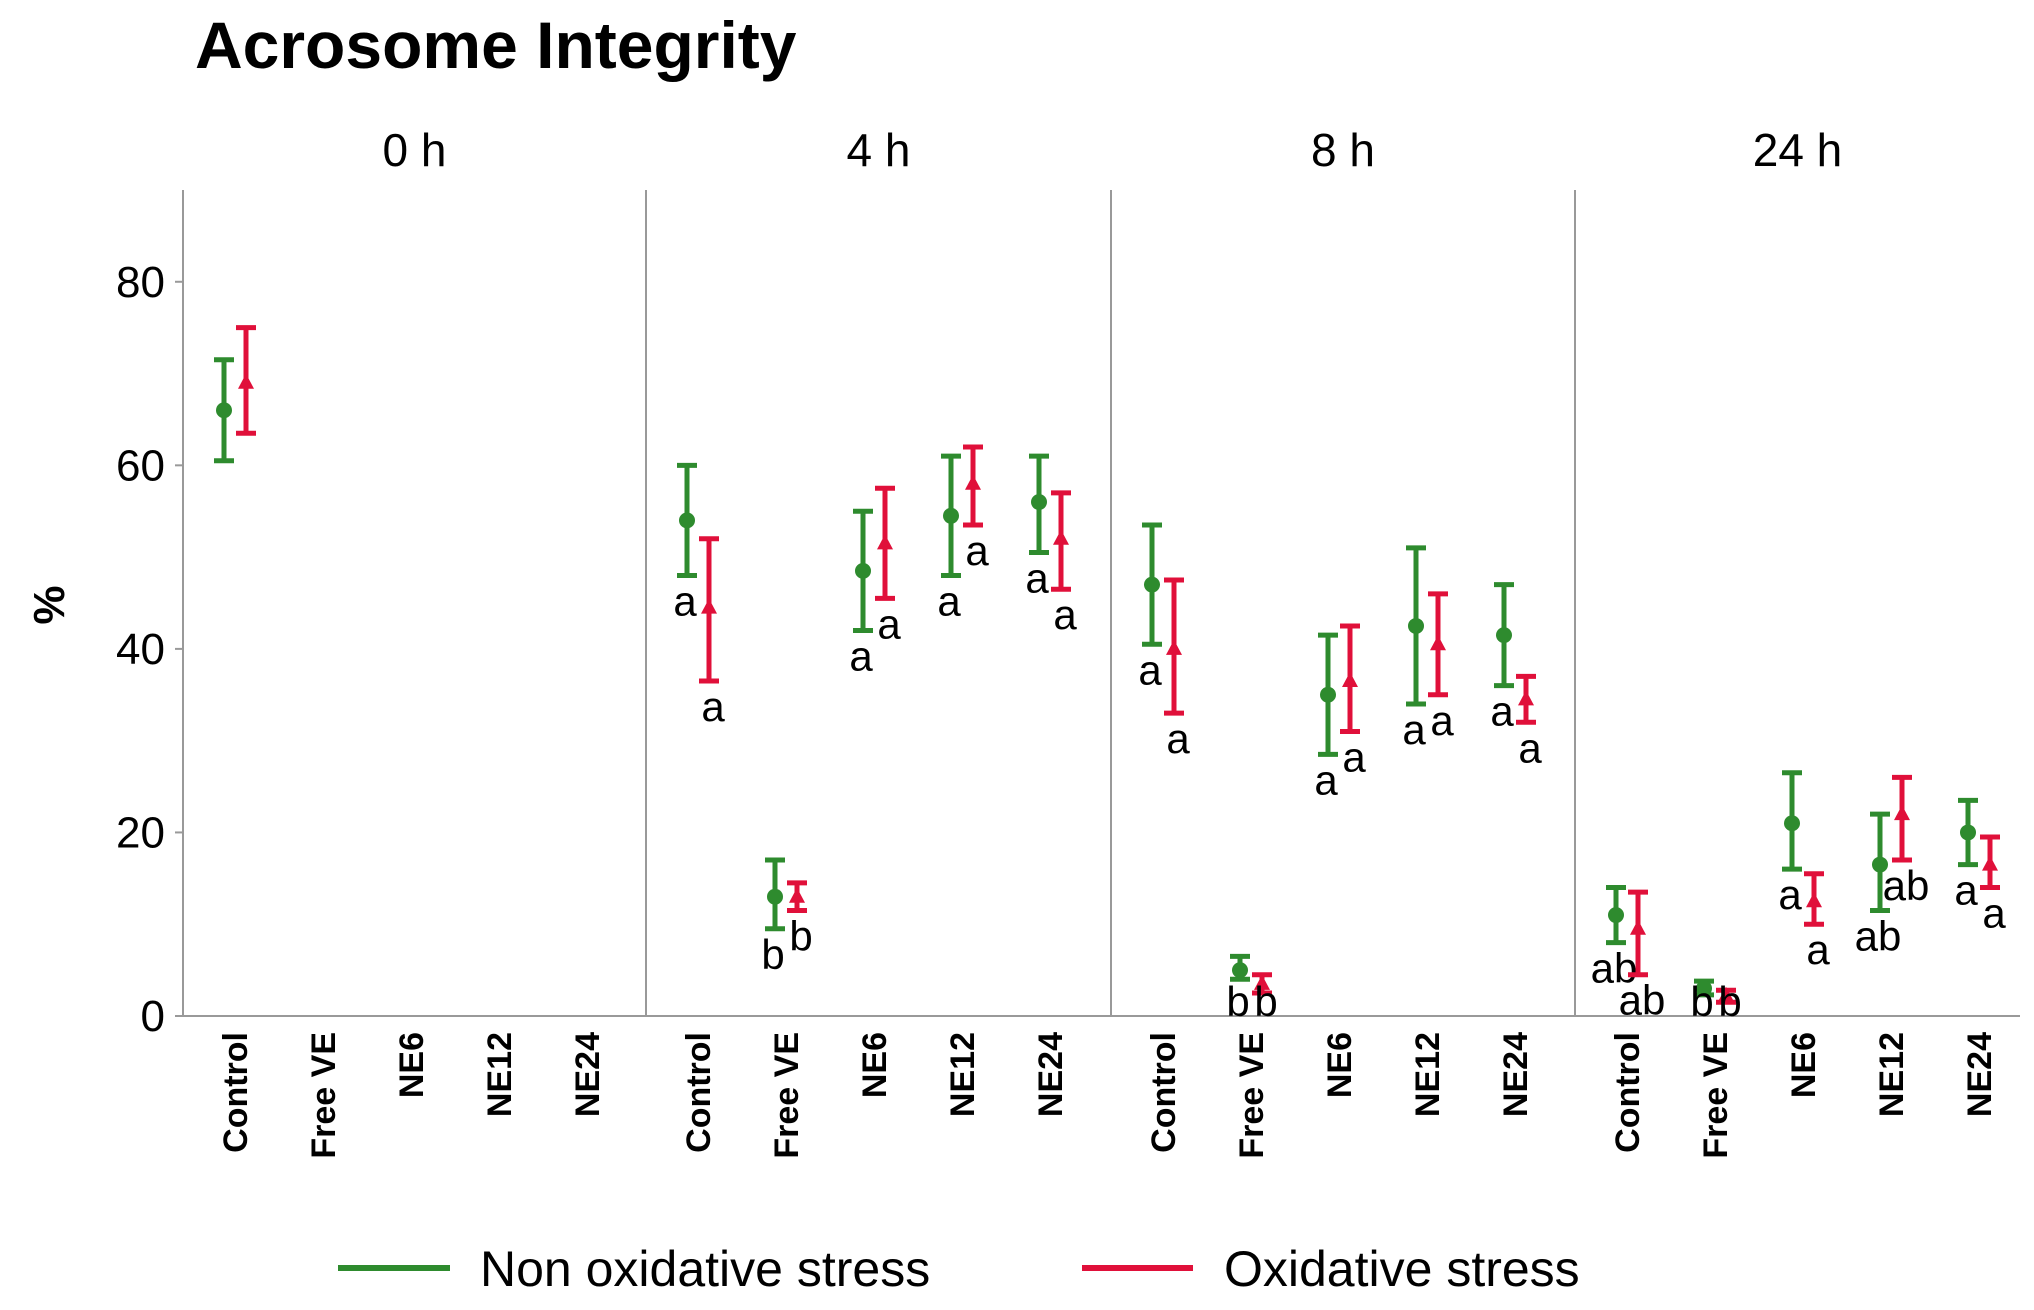 The image size is (2034, 1310). I want to click on legend-label-oxidative: Oxidative stress, so click(1402, 1269).